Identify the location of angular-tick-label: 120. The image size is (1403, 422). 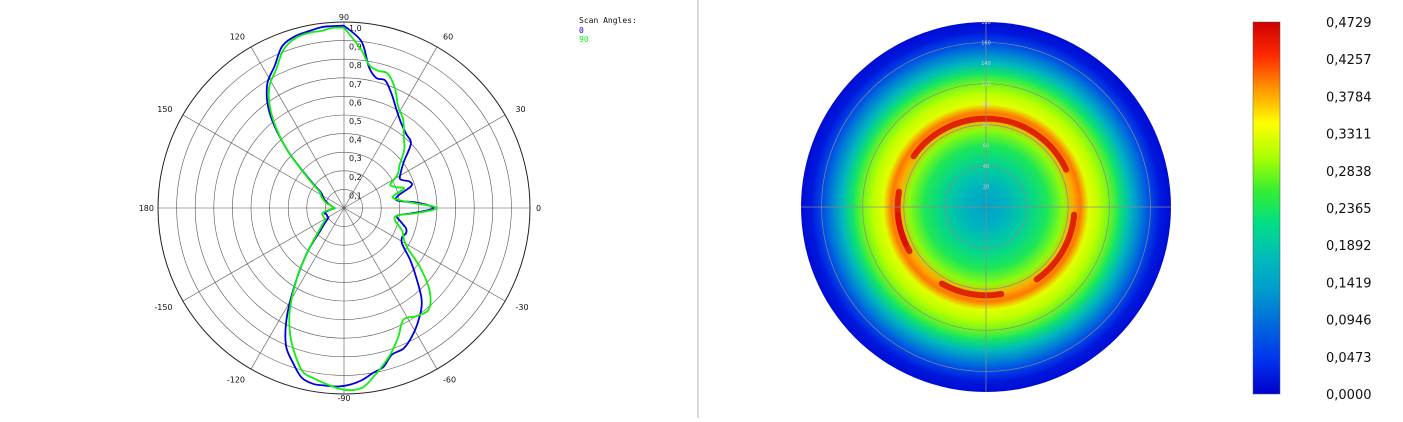
(237, 37).